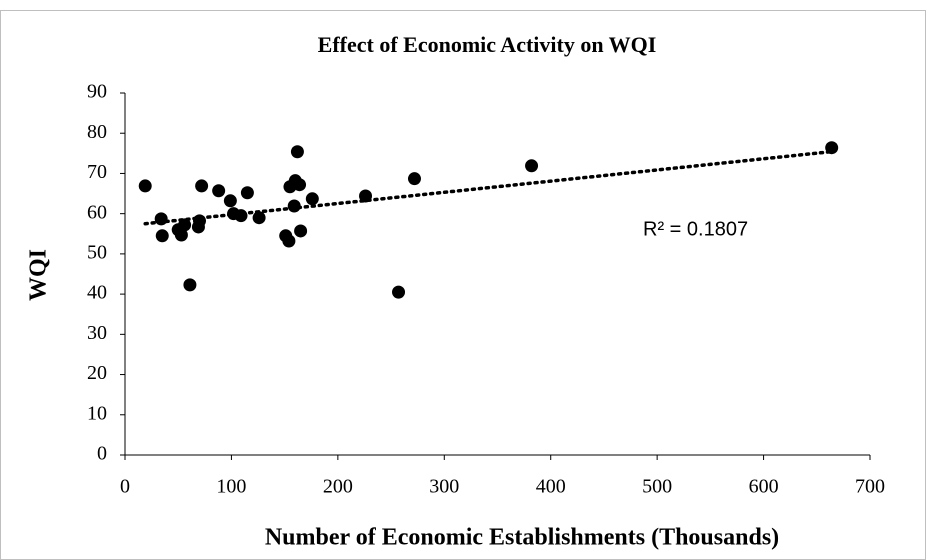 The image size is (926, 560). Describe the element at coordinates (97, 333) in the screenshot. I see `y-tick-label: 30` at that location.